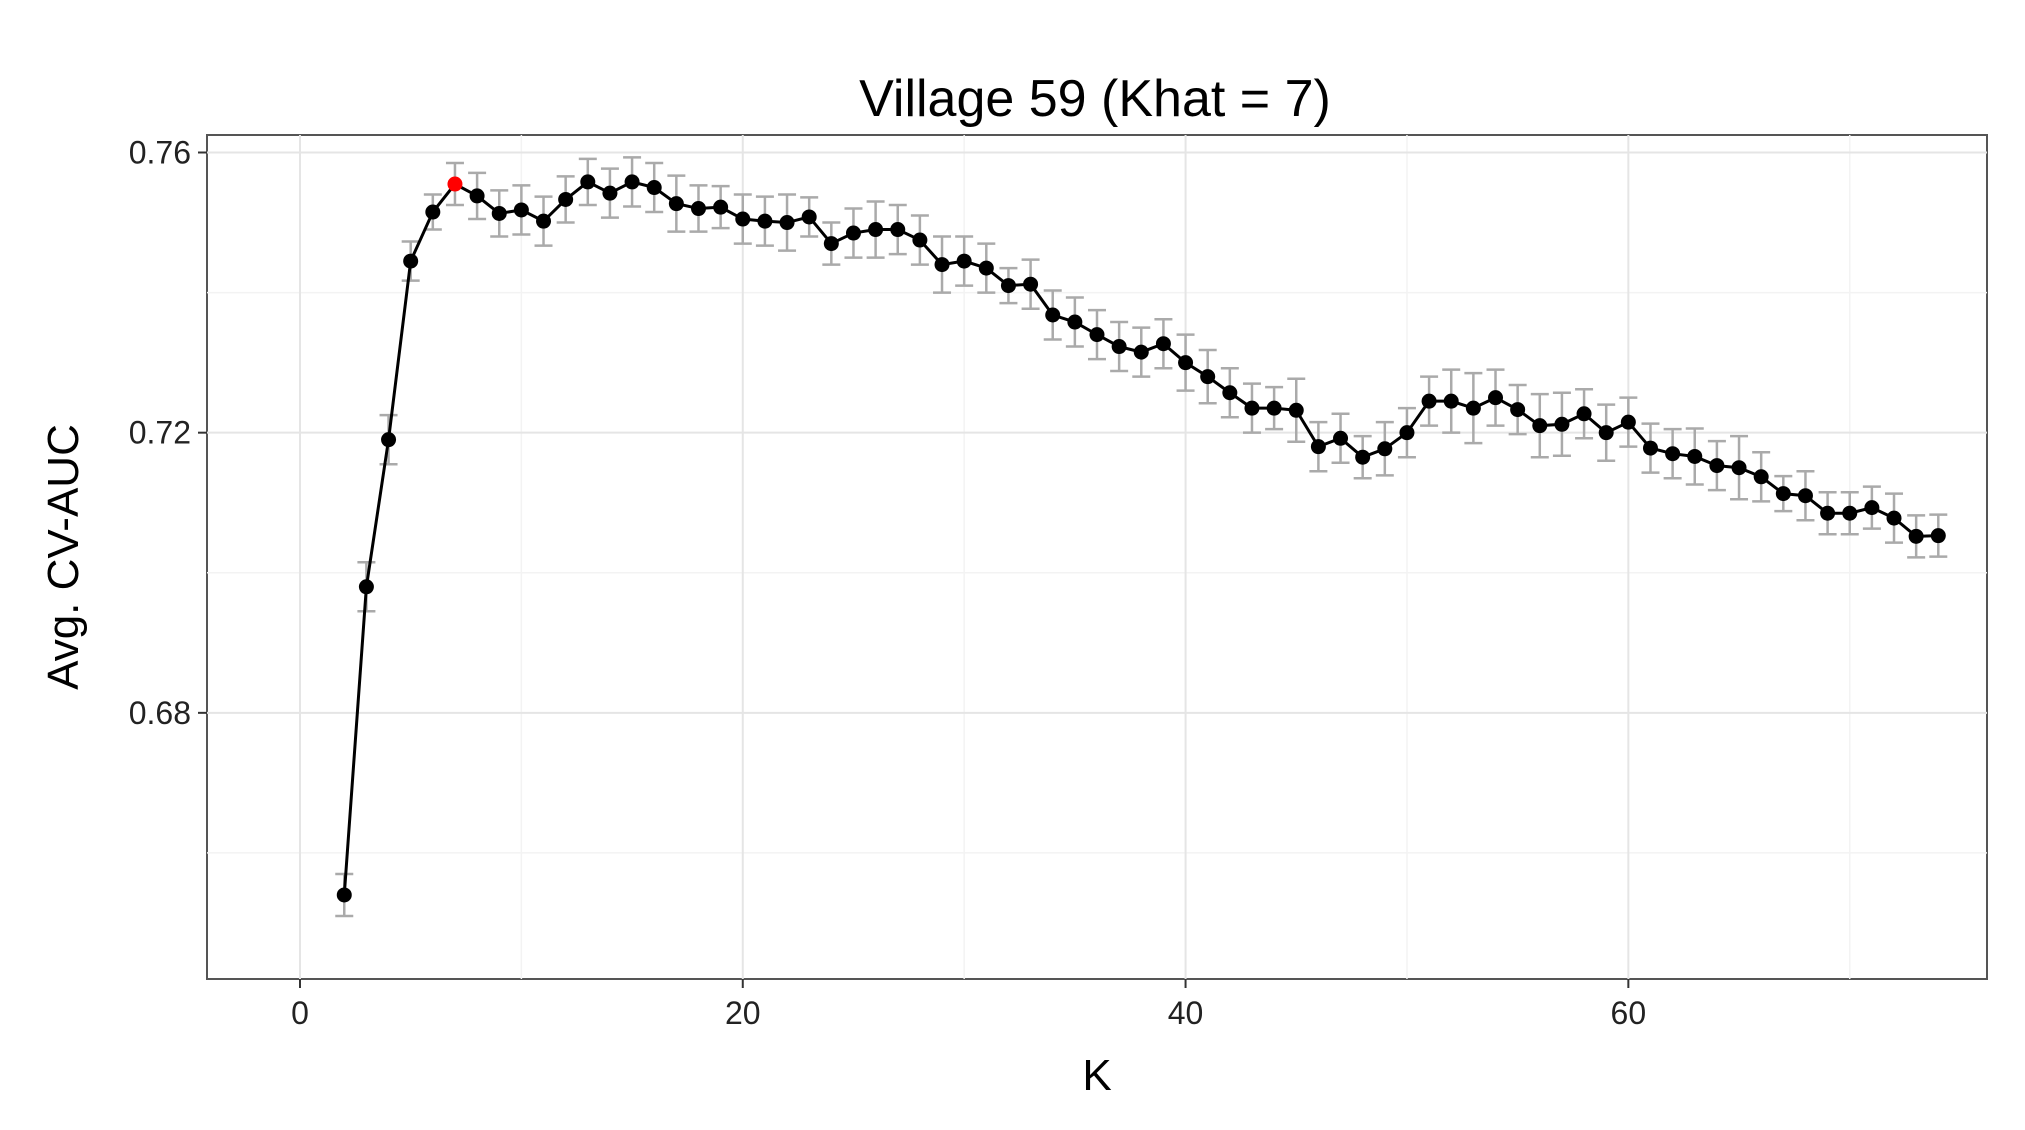 Image resolution: width=2025 pixels, height=1130 pixels. I want to click on y-tick-label: 0.68, so click(160, 713).